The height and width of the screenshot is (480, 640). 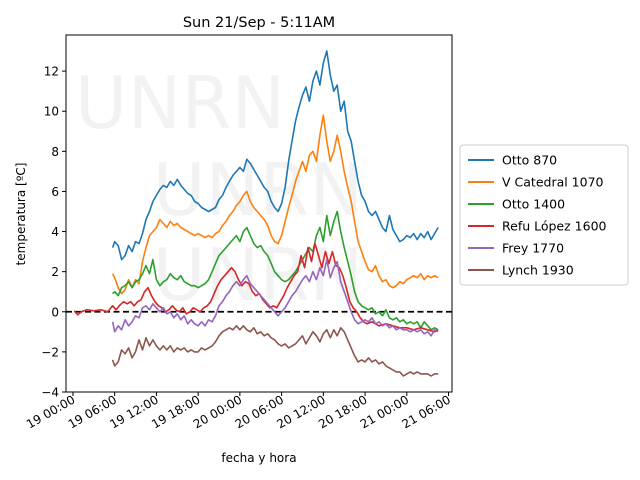 What do you see at coordinates (554, 226) in the screenshot?
I see `legend-label: Refu López 1600` at bounding box center [554, 226].